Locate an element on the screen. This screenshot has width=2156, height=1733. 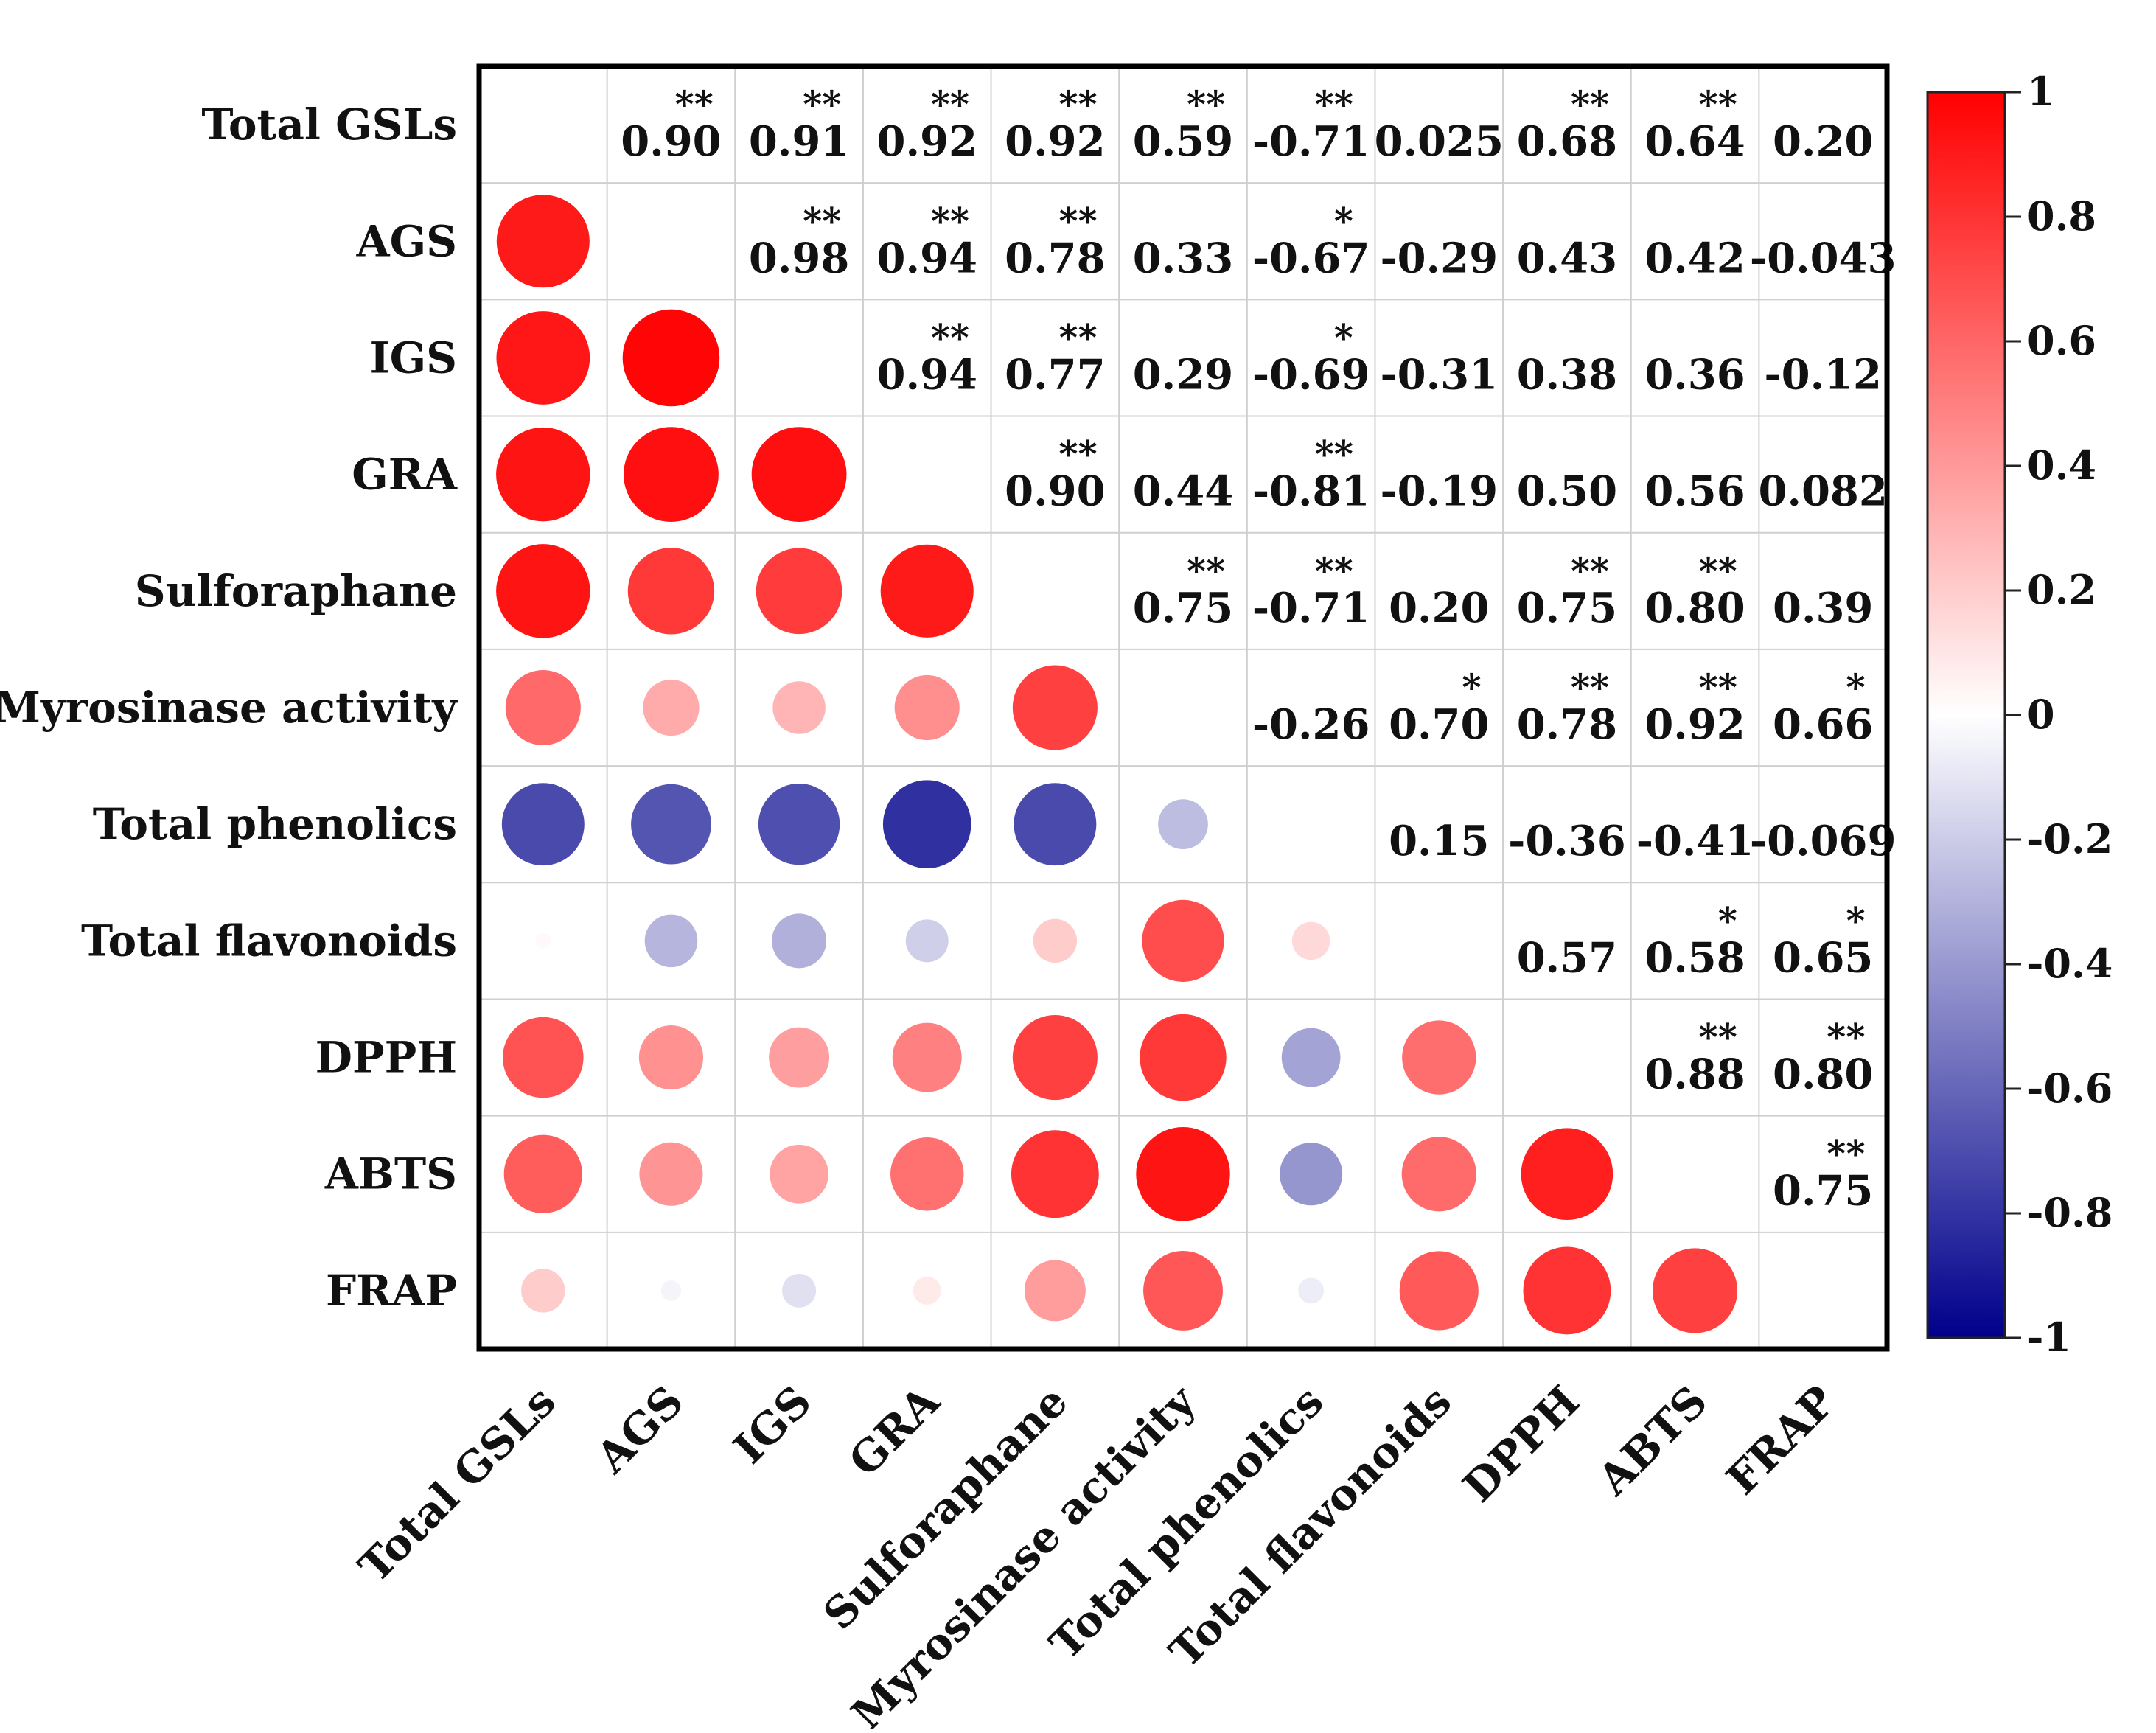
correlation-circle-abts-total-flavonoids is located at coordinates (1438, 1174).